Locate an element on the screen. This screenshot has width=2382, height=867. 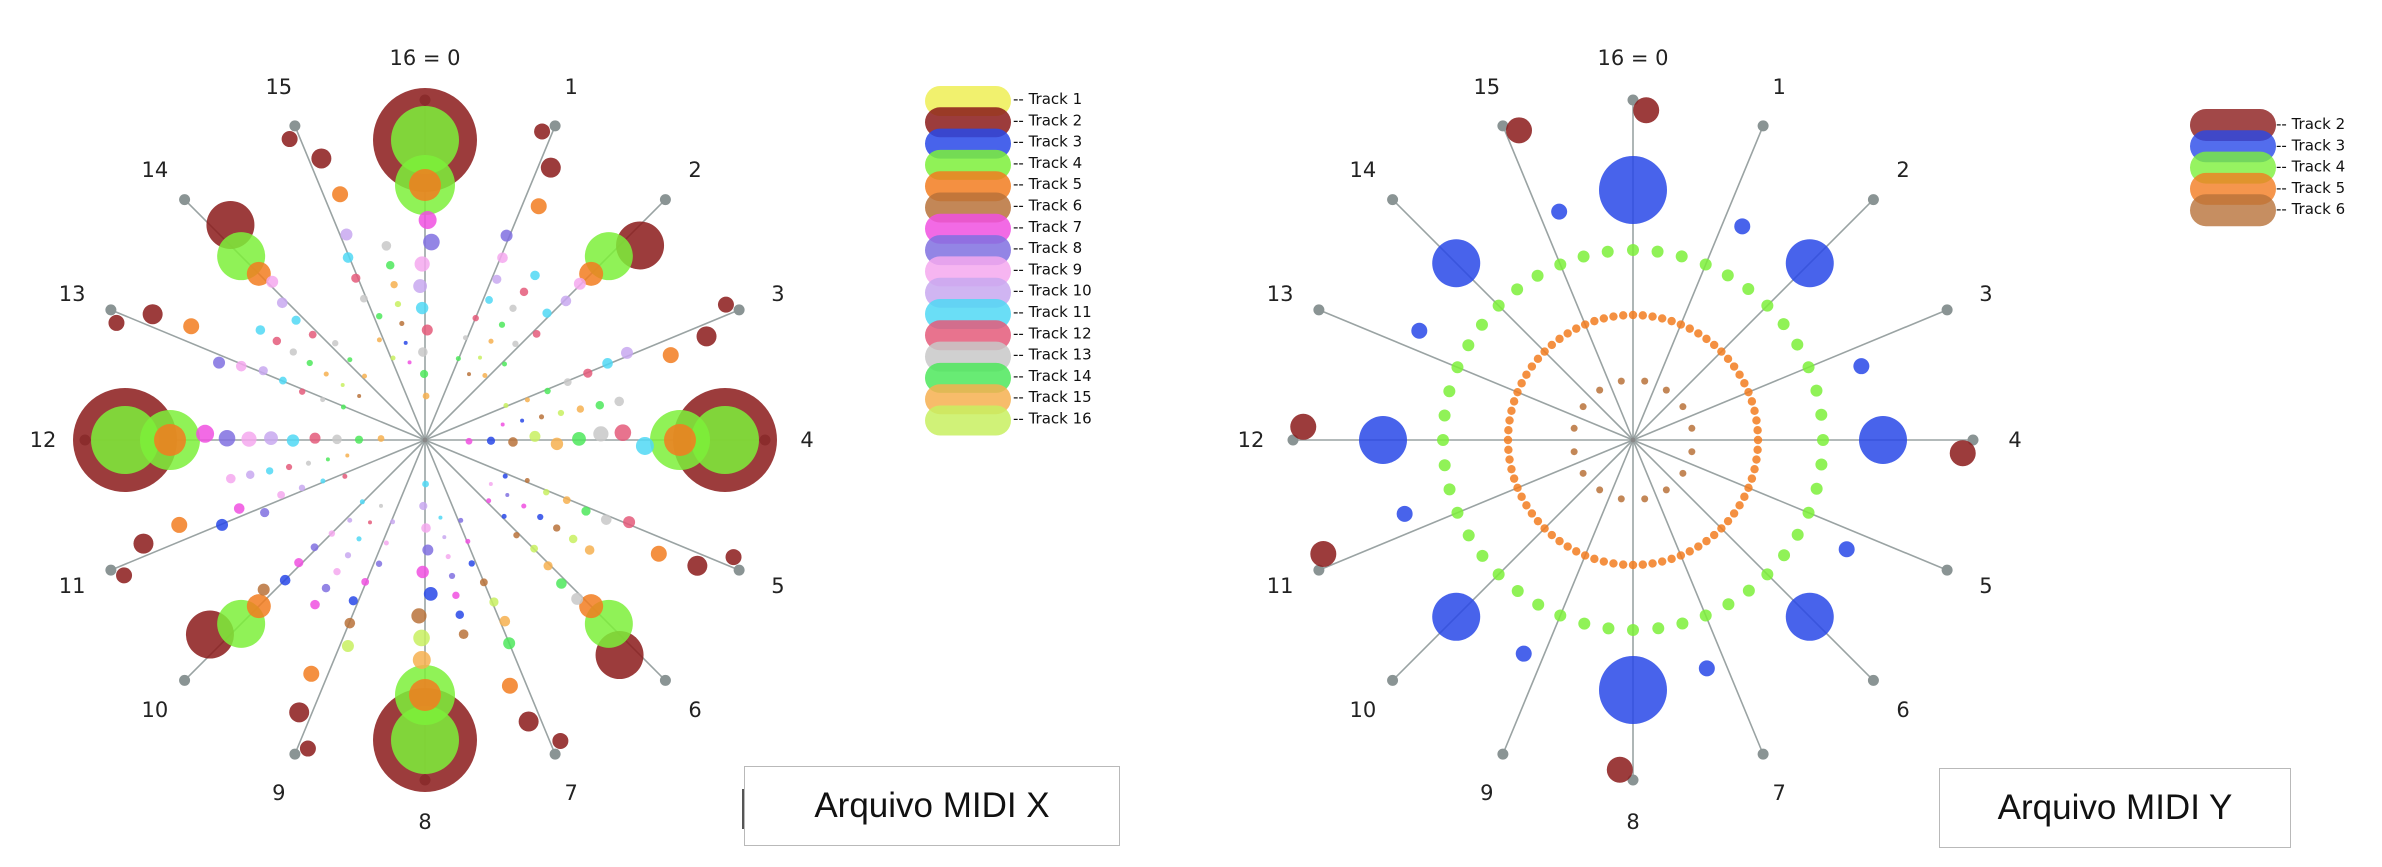
spoke-label-1: 1 is located at coordinates (570, 87).